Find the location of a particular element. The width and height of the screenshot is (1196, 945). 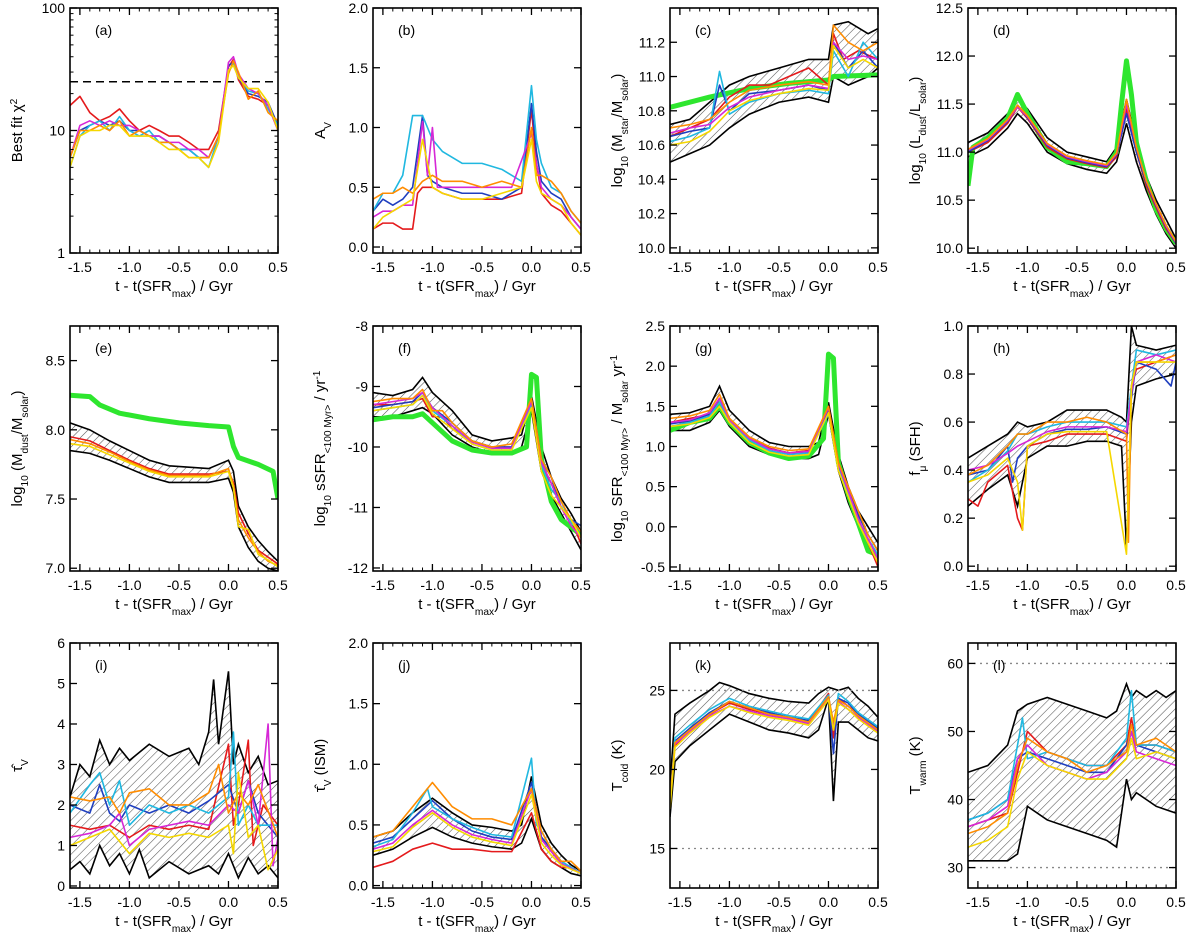

xtick-label-j-0: -1.5 is located at coordinates (383, 902).